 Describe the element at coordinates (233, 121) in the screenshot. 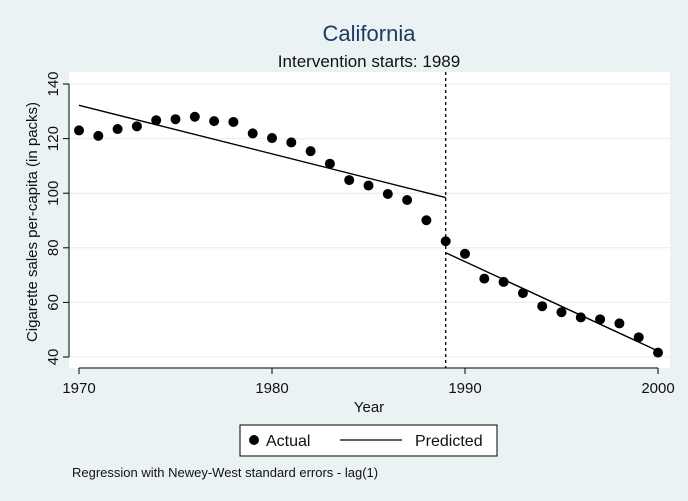

I see `actual-point-1978` at that location.